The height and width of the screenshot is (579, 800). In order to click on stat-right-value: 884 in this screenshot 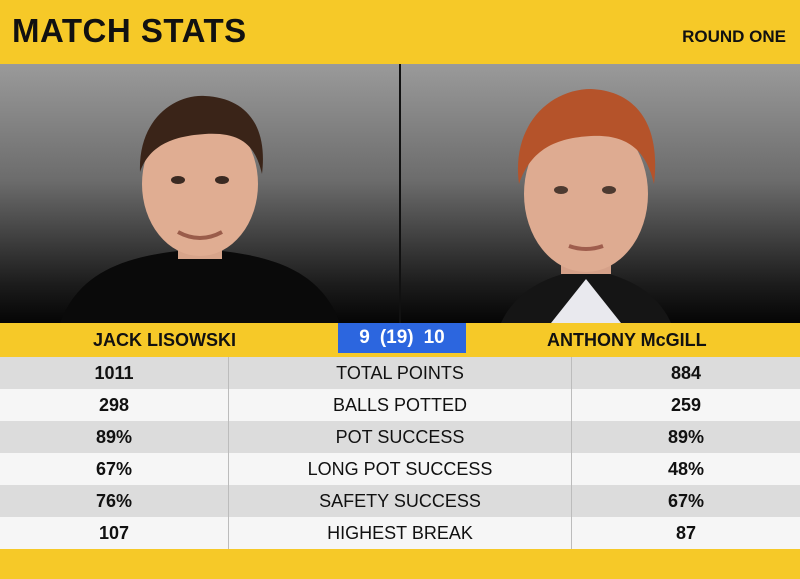, I will do `click(686, 373)`.